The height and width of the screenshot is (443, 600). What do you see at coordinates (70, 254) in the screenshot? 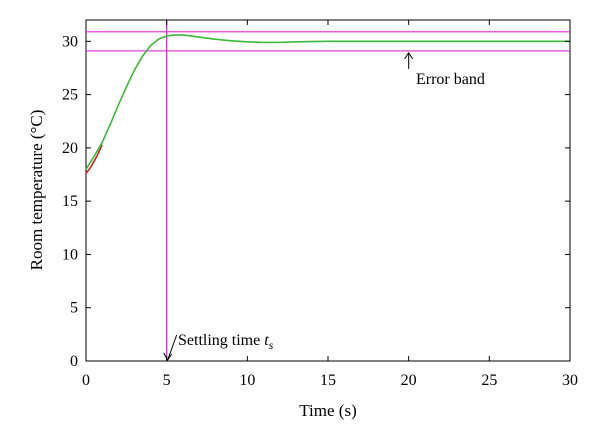
I see `y-tick-label: 10` at bounding box center [70, 254].